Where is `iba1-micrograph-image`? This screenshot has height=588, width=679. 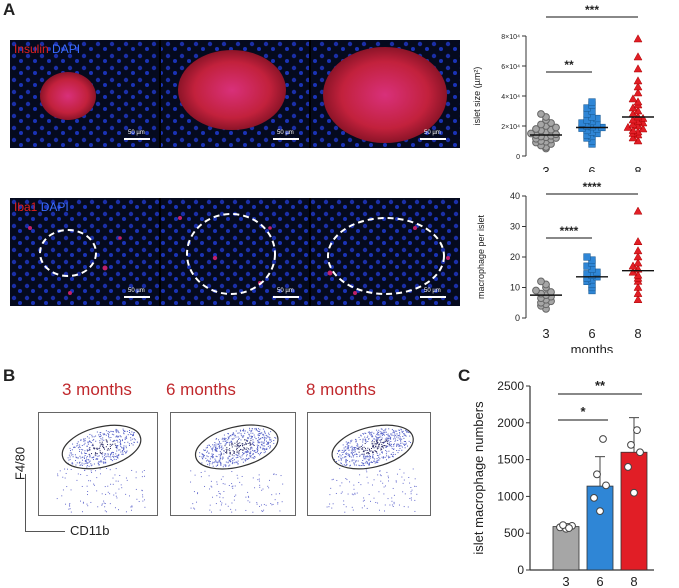 iba1-micrograph-image is located at coordinates (235, 252).